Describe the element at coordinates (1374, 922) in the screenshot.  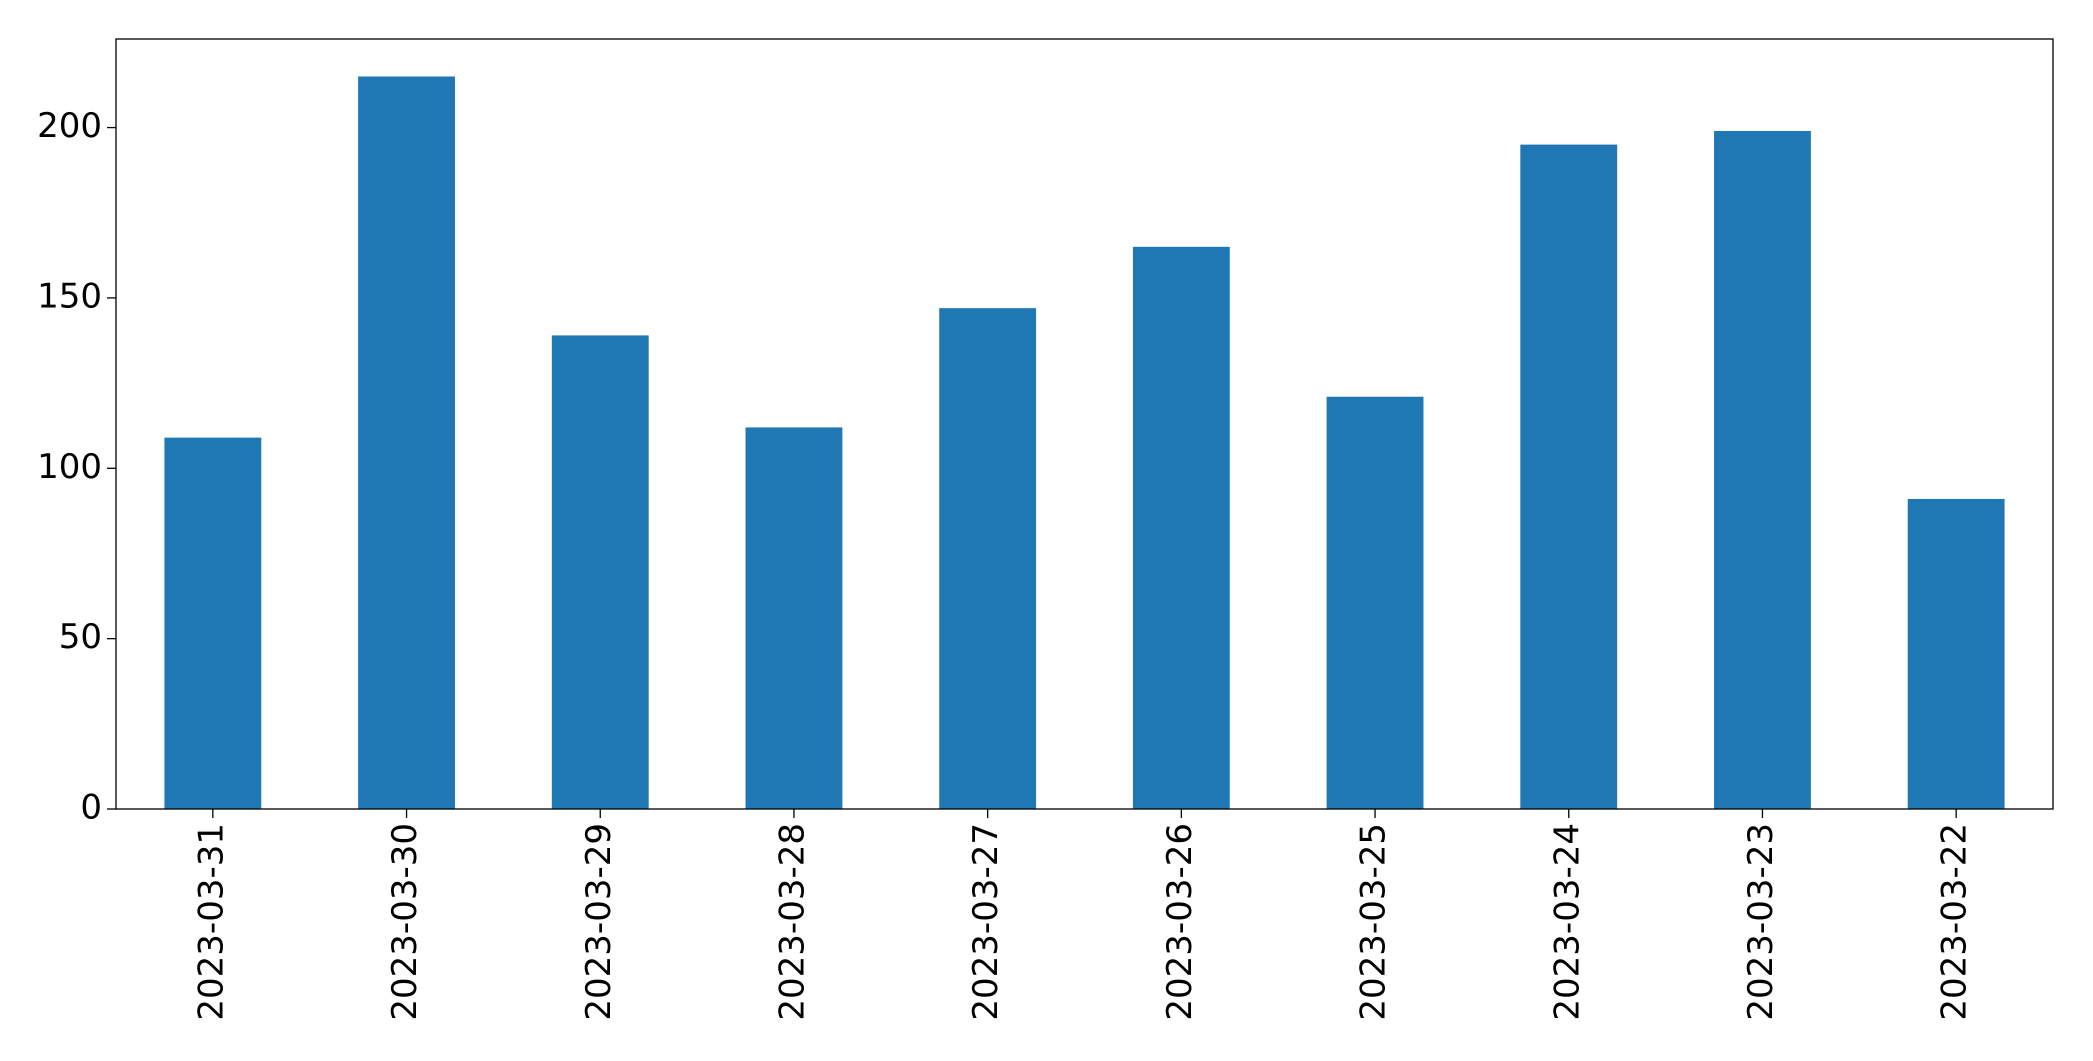
I see `x-tick-label: 2023-03-25` at that location.